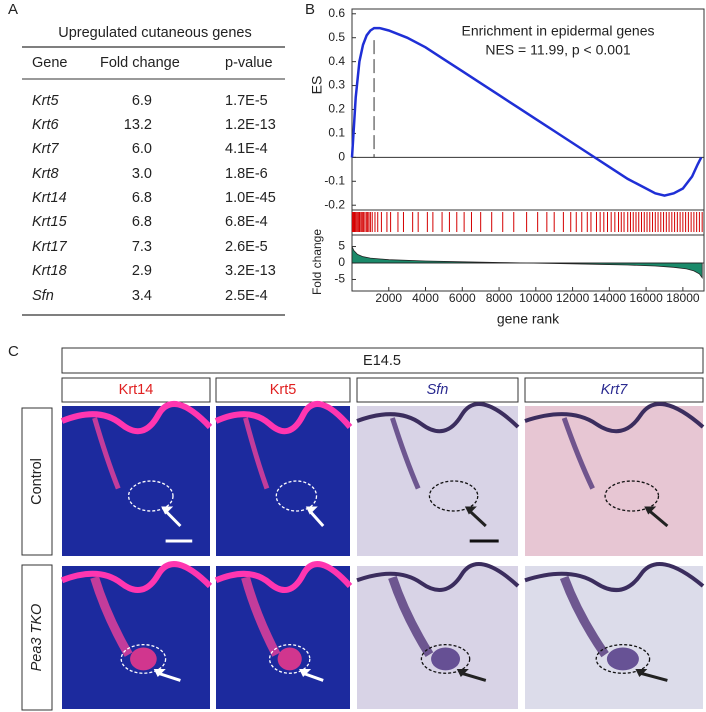 The width and height of the screenshot is (706, 712). I want to click on gene-name: Krt18, so click(49, 271).